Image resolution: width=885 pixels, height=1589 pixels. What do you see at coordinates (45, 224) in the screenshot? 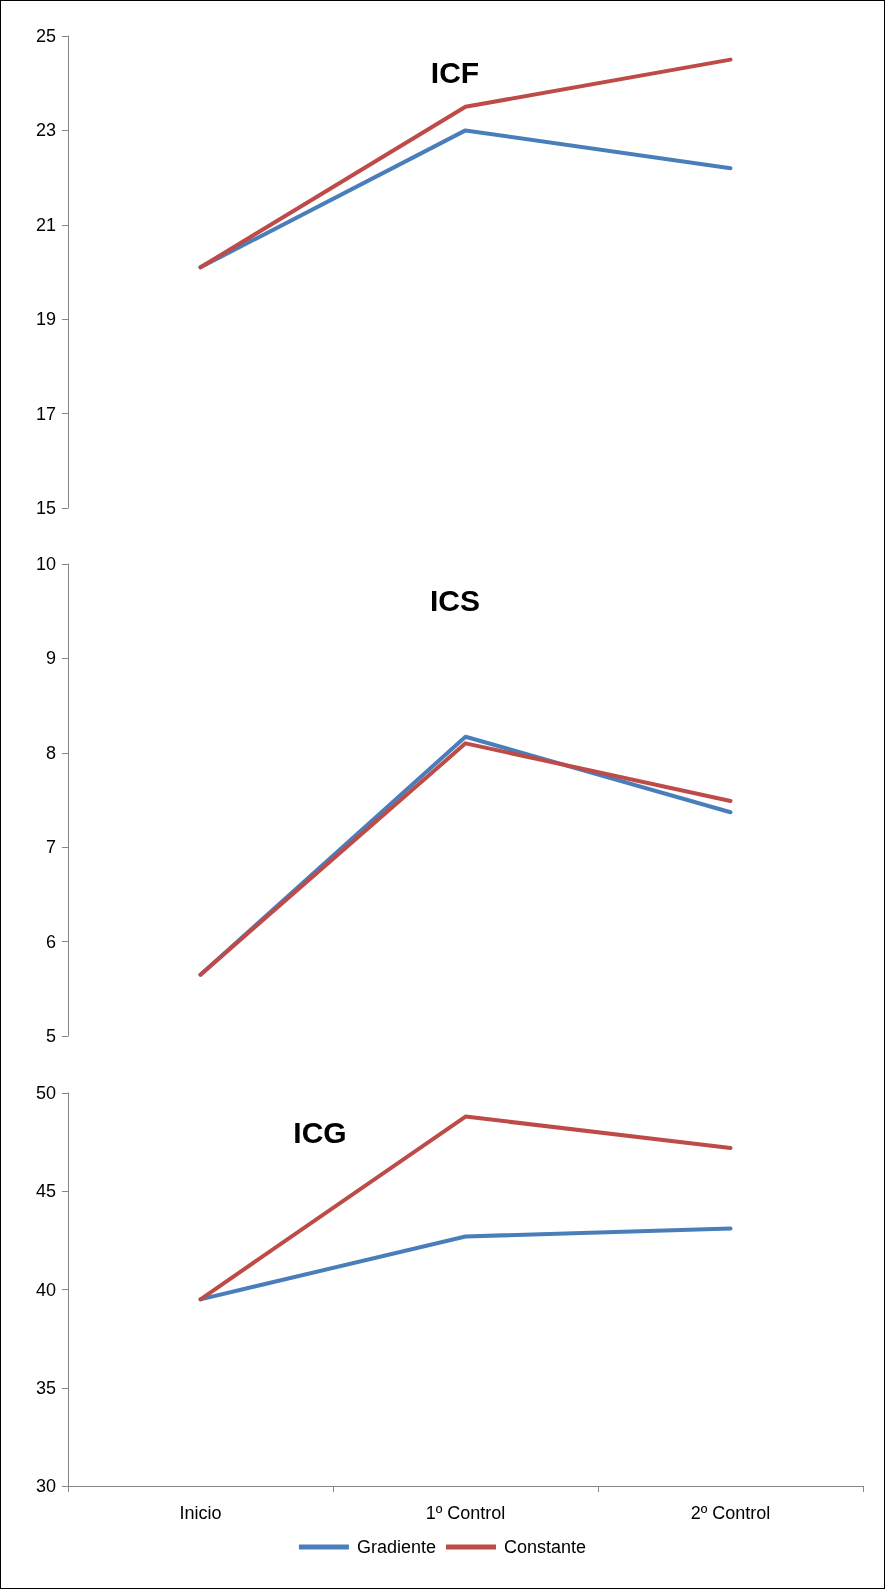
I see `y-tick-label: 21` at bounding box center [45, 224].